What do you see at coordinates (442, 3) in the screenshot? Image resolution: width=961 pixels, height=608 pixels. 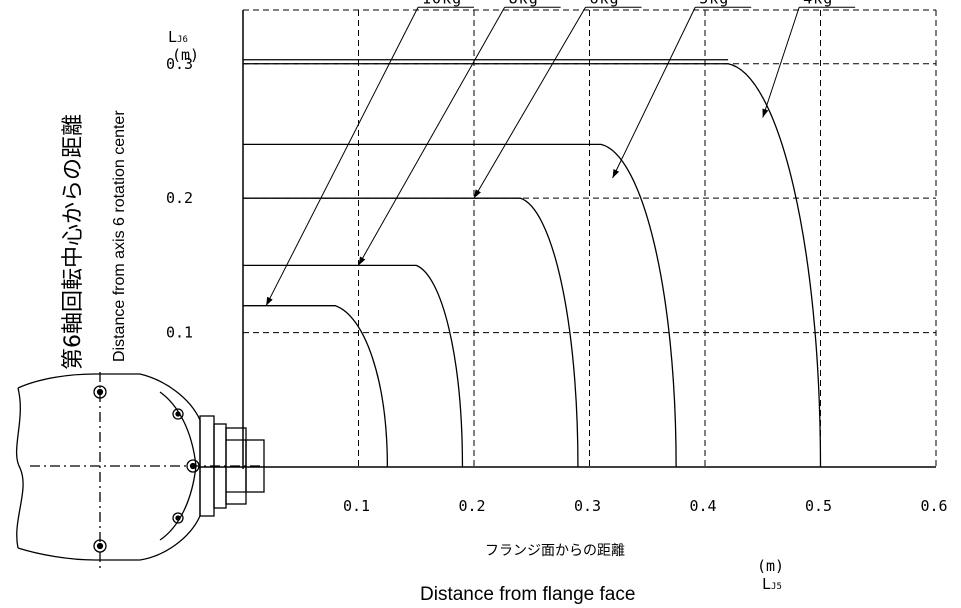 I see `series-label-10kg: 10kg` at bounding box center [442, 3].